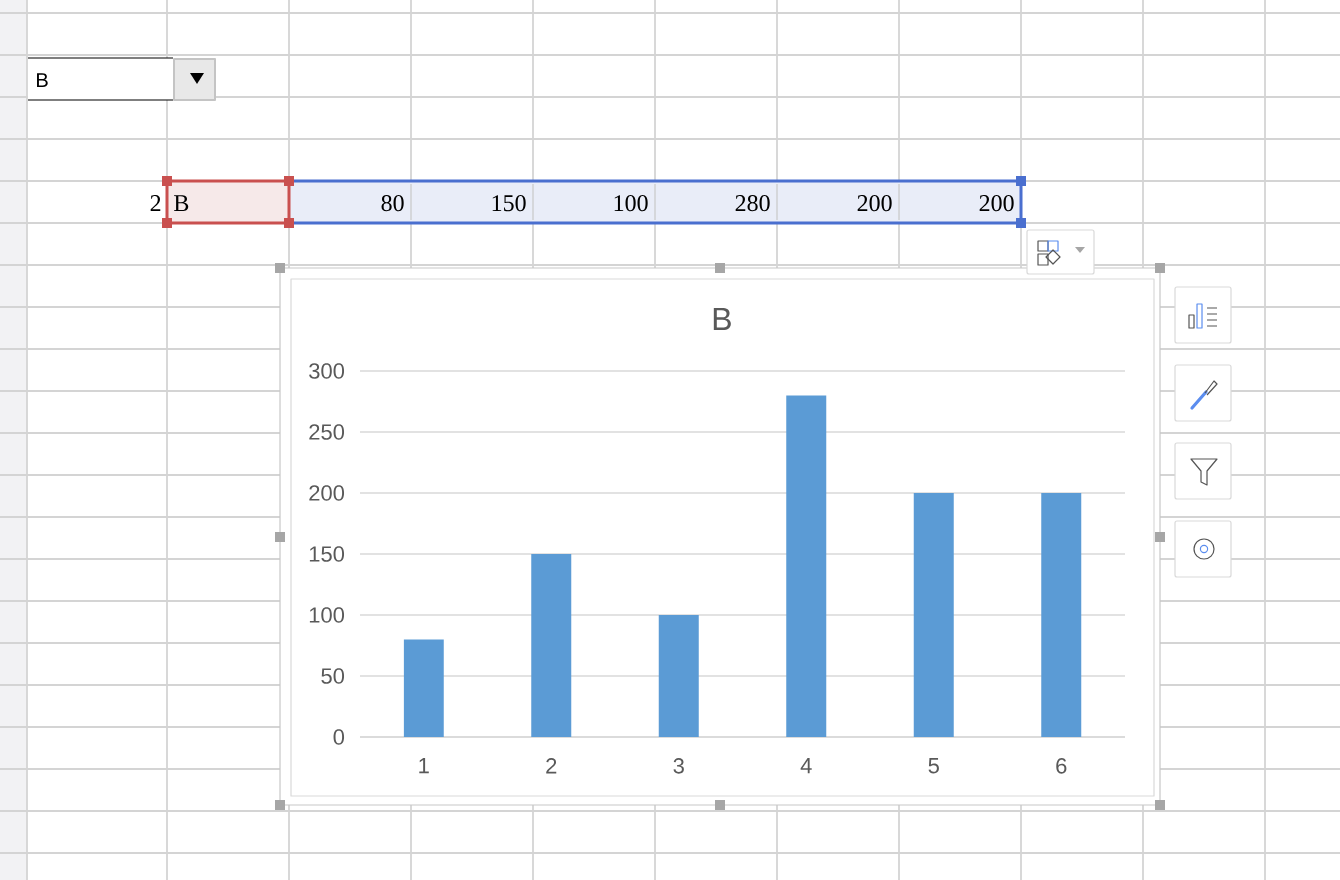 The height and width of the screenshot is (880, 1340). What do you see at coordinates (327, 554) in the screenshot?
I see `y-tick-label: 150` at bounding box center [327, 554].